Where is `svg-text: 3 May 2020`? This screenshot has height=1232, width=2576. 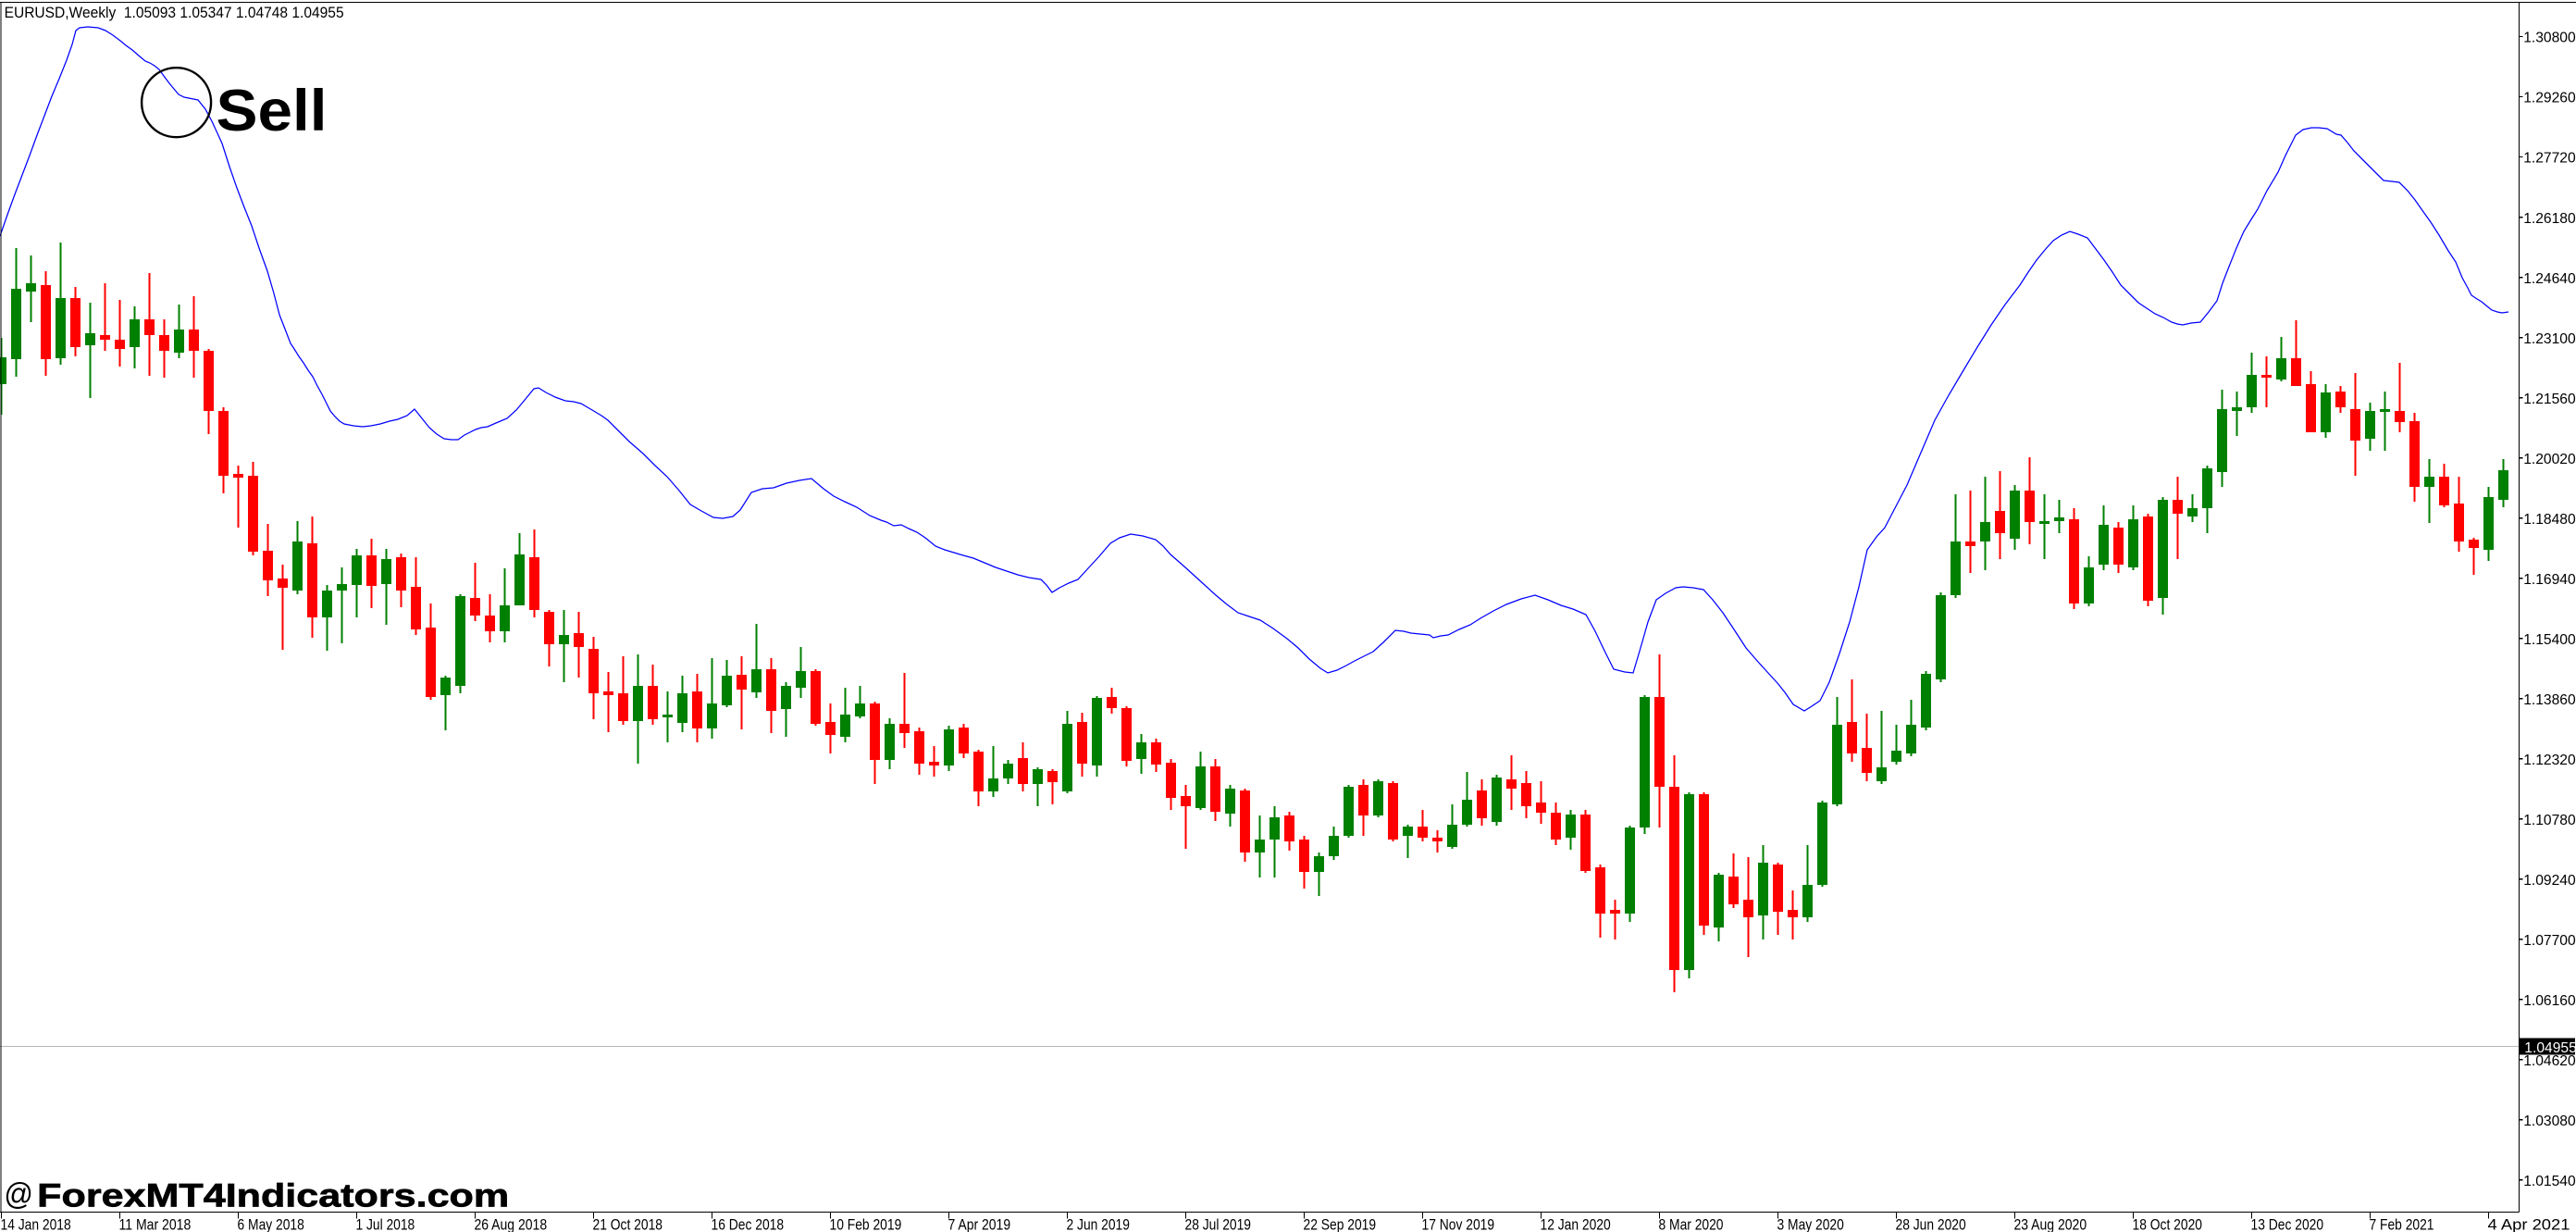 svg-text: 3 May 2020 is located at coordinates (1810, 1224).